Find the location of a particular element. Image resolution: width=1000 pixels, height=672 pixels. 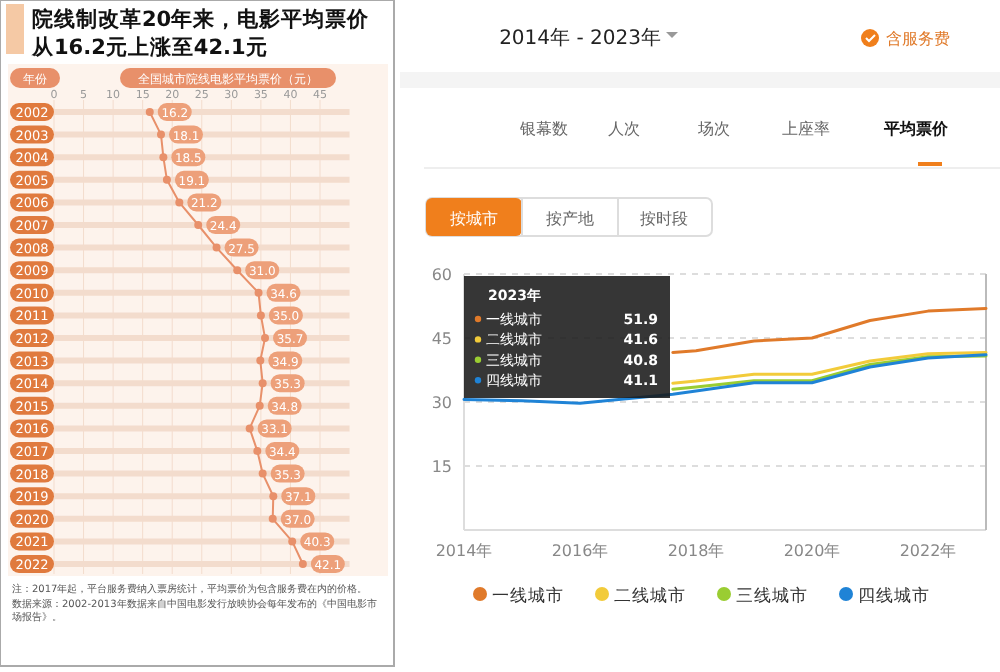

text: 按产地 is located at coordinates (570, 219).